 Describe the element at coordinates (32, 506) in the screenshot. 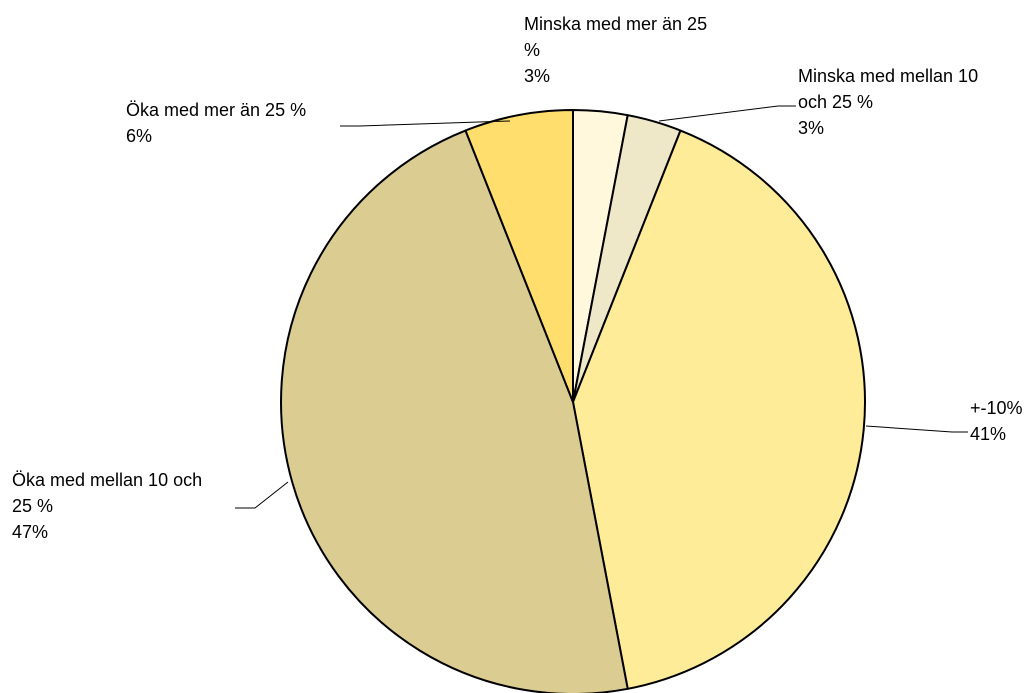

I see `slice-category-label: 25 %` at that location.